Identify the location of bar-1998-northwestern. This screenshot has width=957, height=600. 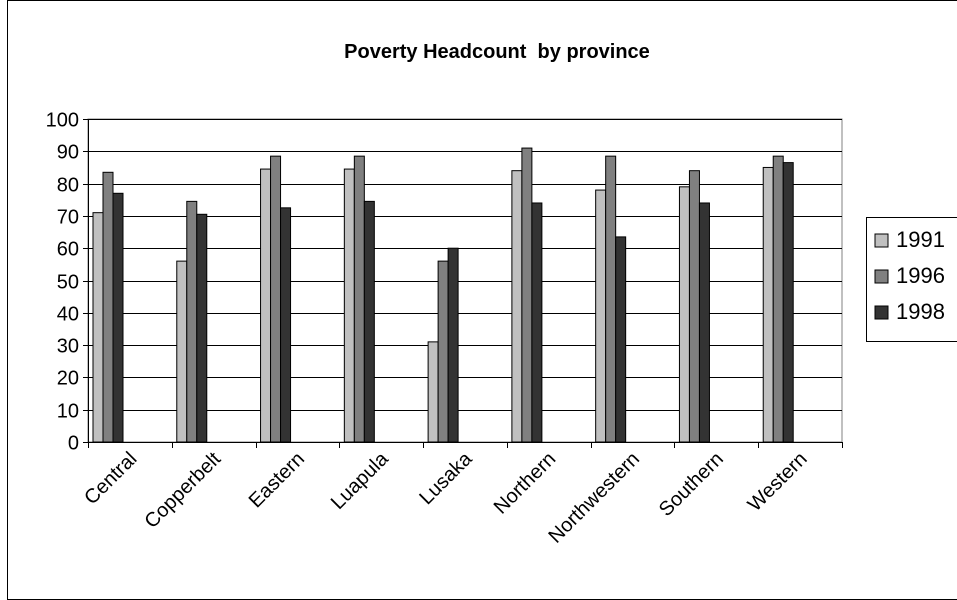
(621, 339).